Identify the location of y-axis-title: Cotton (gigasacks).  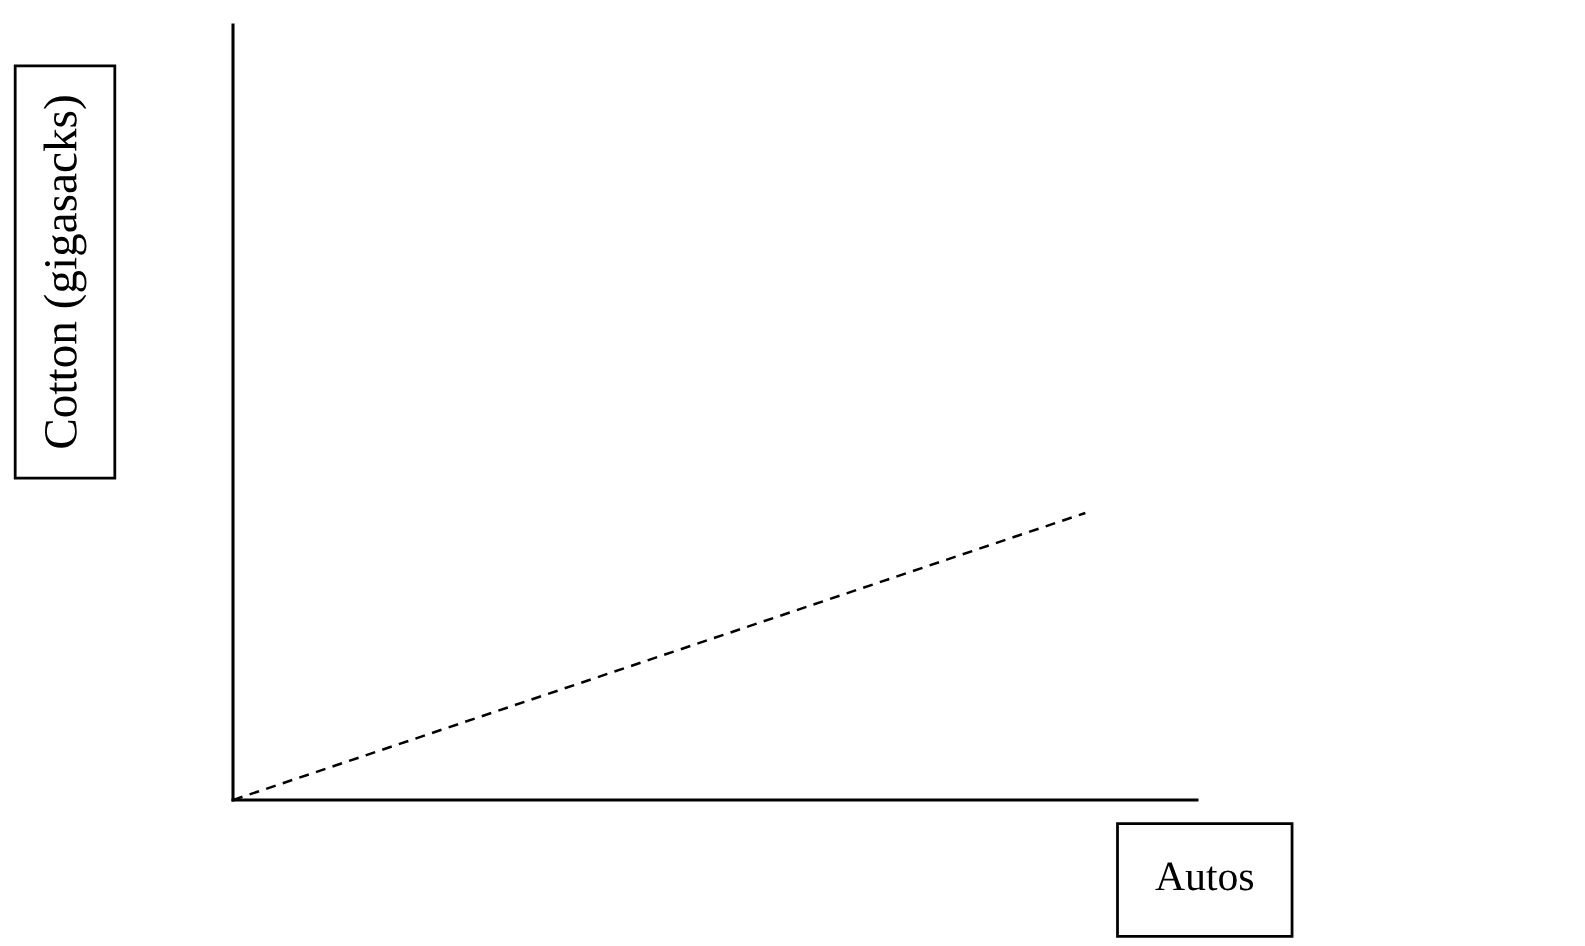
(65, 272).